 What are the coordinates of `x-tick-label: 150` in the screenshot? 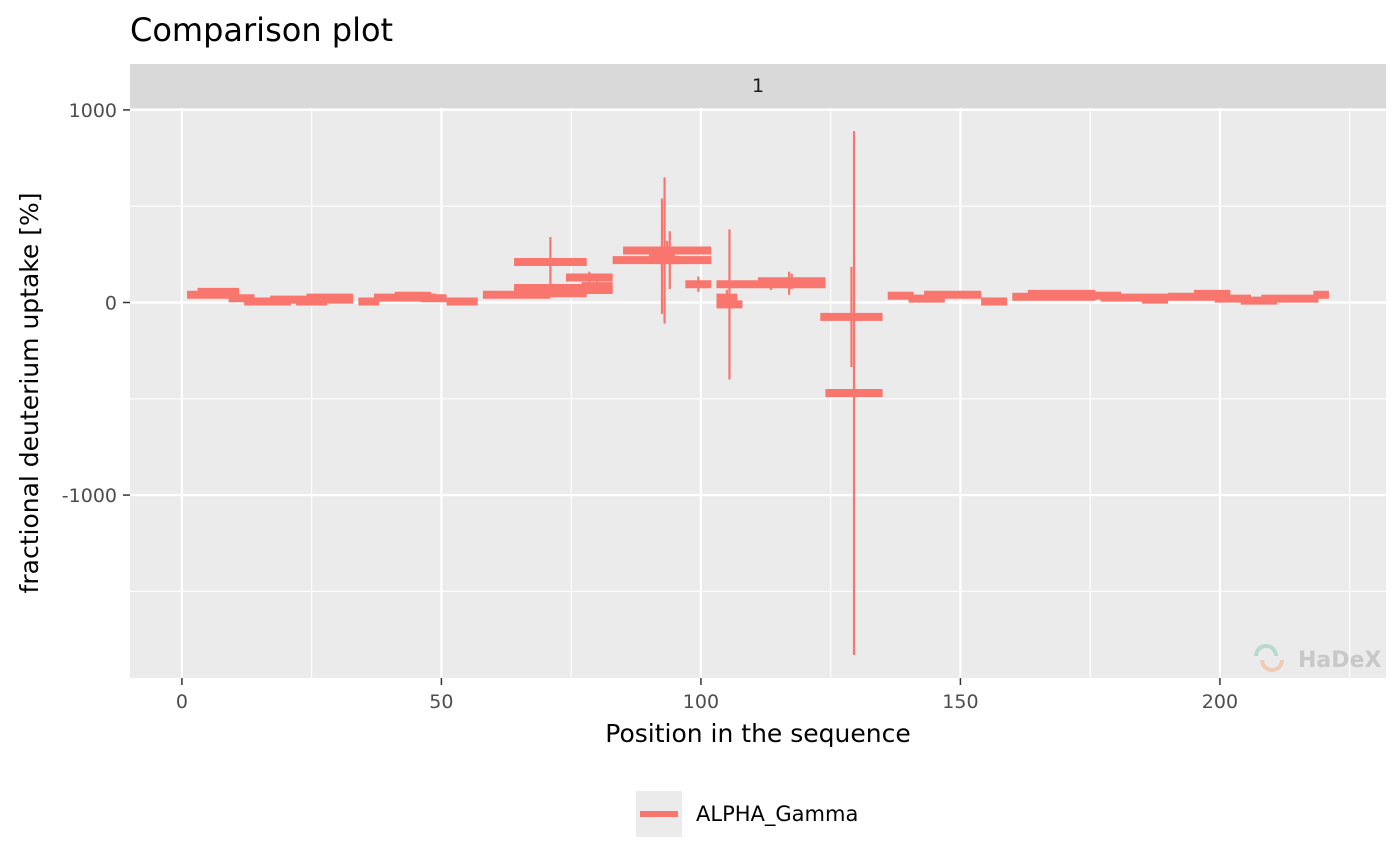 It's located at (960, 702).